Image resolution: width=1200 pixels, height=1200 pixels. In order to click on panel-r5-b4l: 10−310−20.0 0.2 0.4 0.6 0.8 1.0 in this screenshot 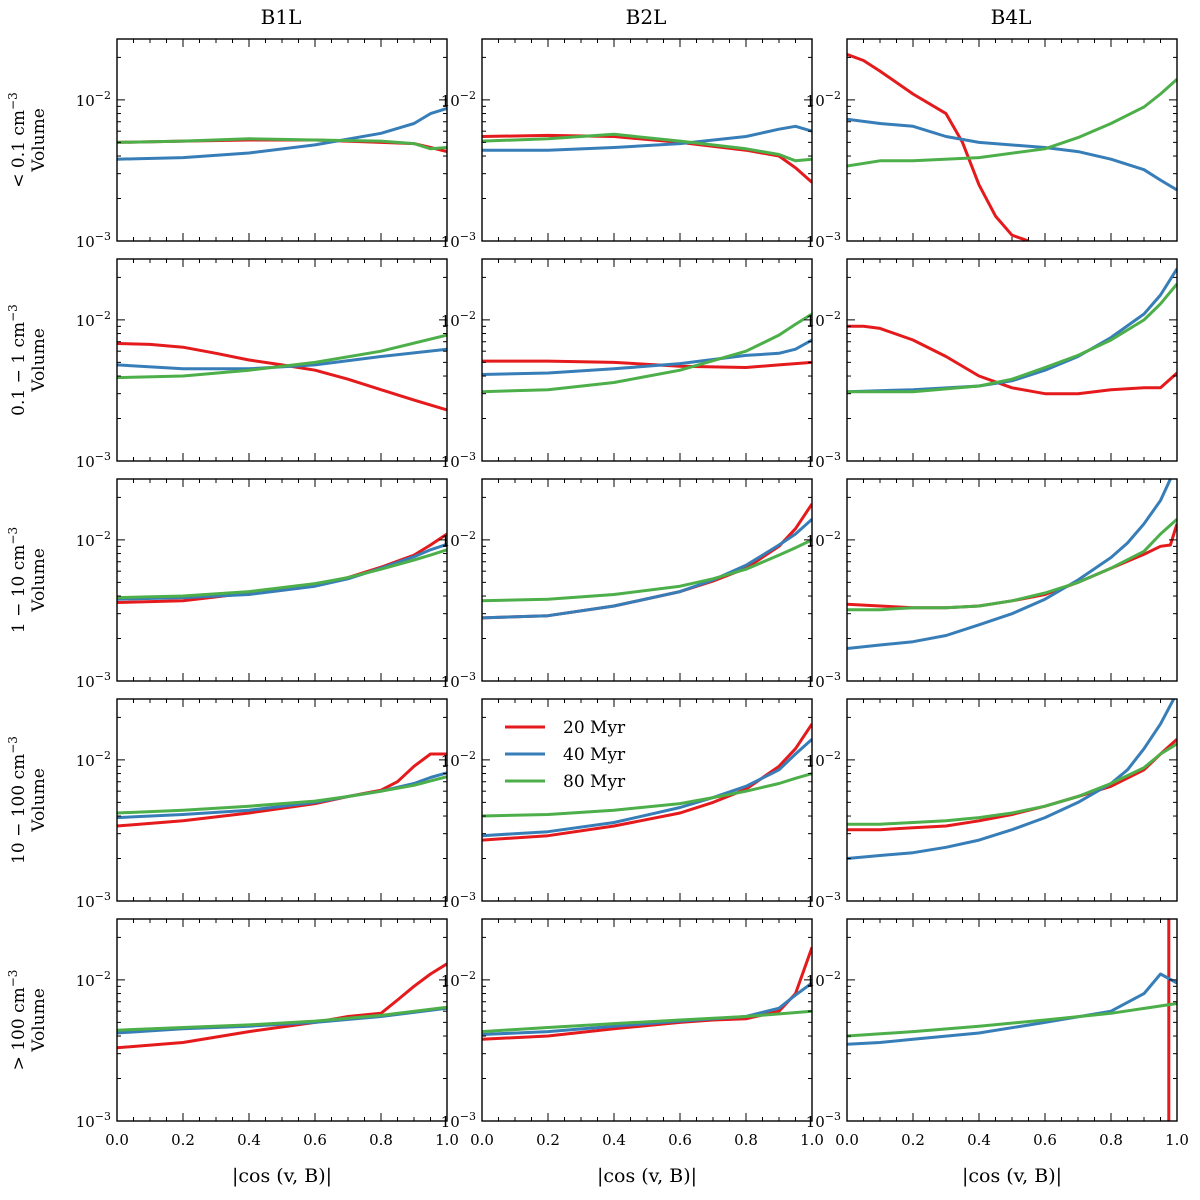, I will do `click(997, 1033)`.